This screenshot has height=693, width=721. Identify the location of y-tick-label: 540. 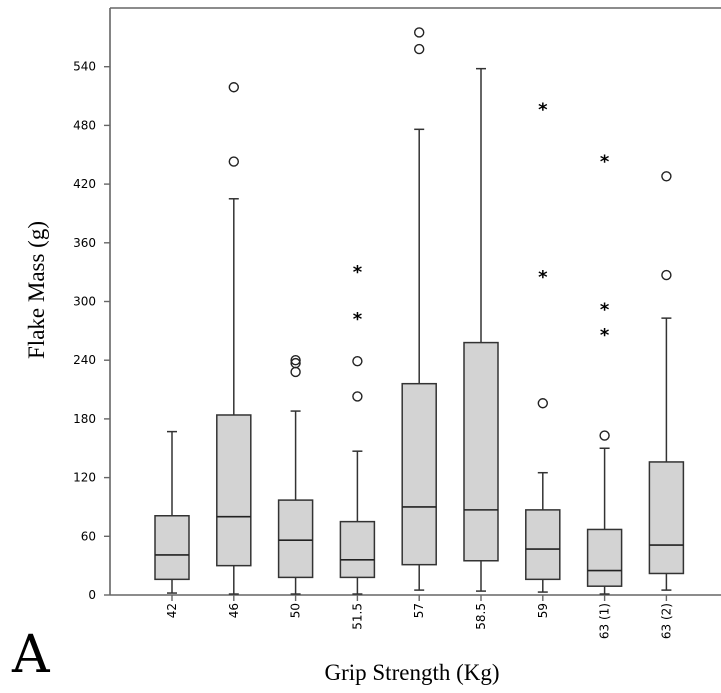
(84, 67).